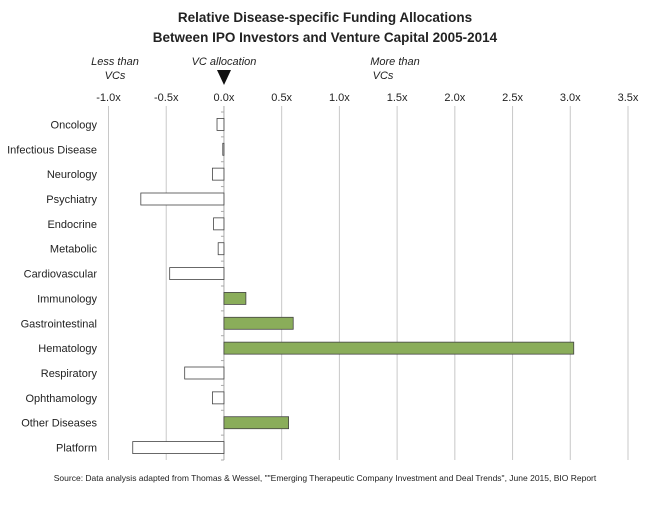 This screenshot has width=650, height=523. Describe the element at coordinates (223, 149) in the screenshot. I see `bar-infectious-disease` at that location.